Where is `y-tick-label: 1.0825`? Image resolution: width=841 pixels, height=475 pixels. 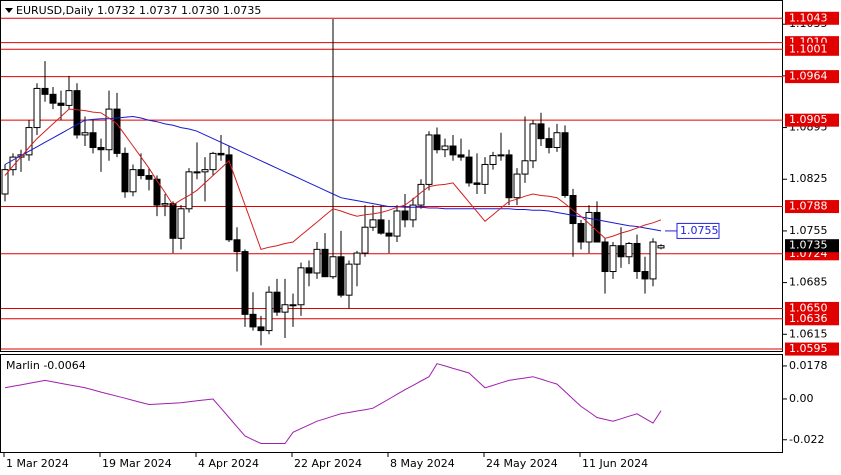 y-tick-label: 1.0825 is located at coordinates (808, 178).